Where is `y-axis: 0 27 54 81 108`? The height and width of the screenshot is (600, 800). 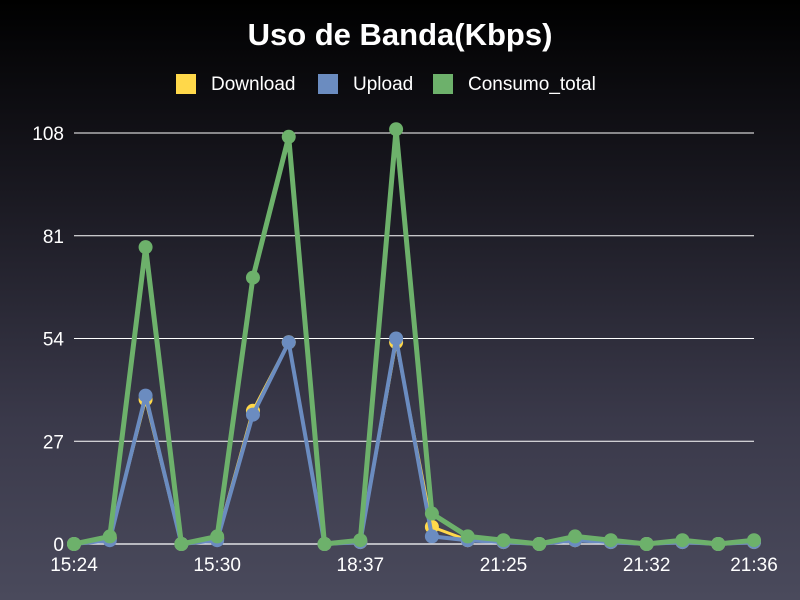
y-axis: 0 27 54 81 108 is located at coordinates (48, 340).